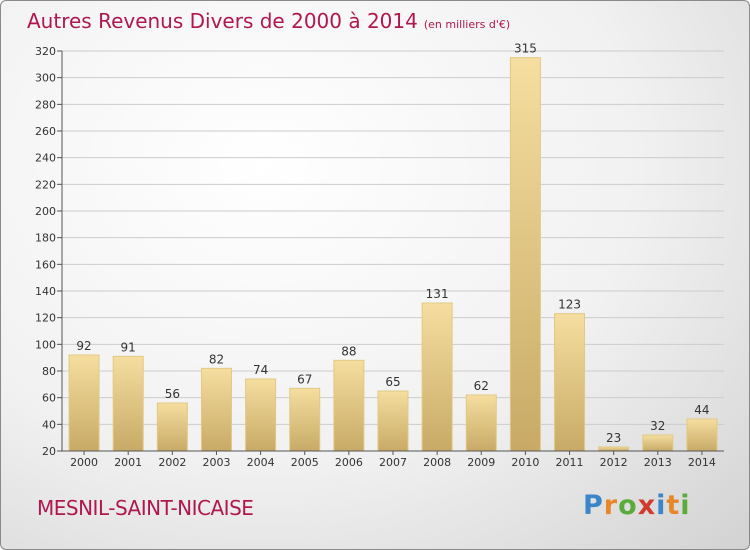 This screenshot has height=550, width=750. What do you see at coordinates (128, 462) in the screenshot?
I see `x-tick-label: 2001` at bounding box center [128, 462].